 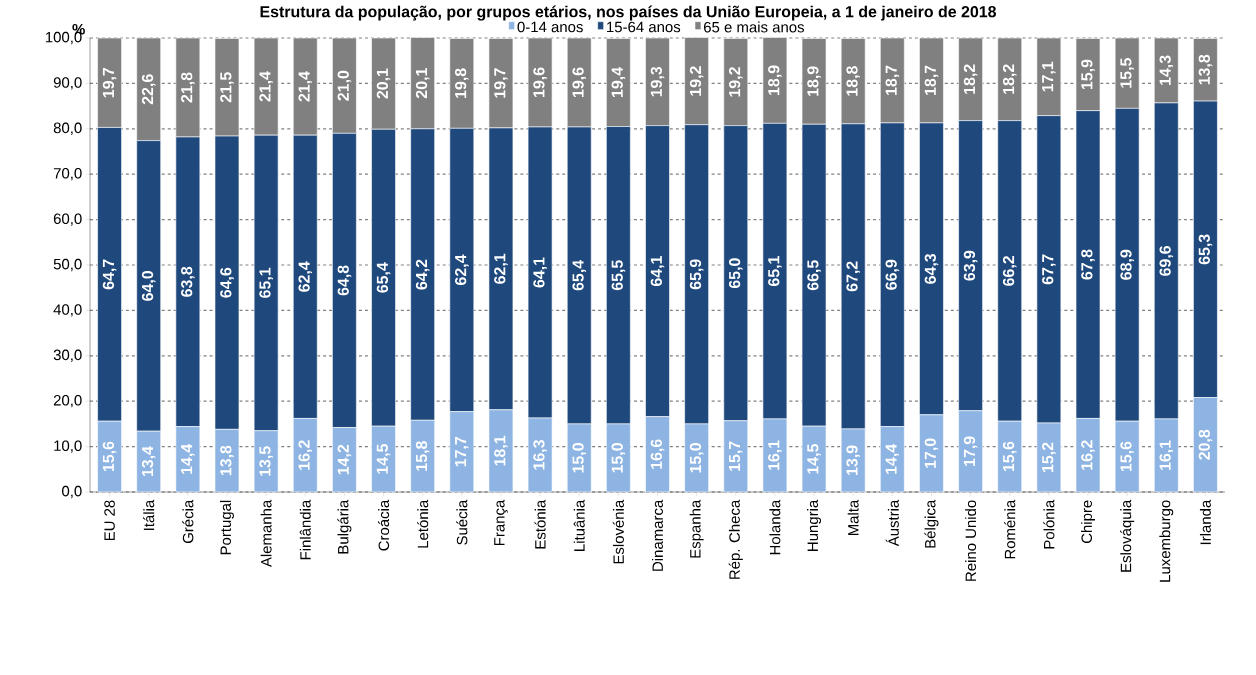 What do you see at coordinates (1088, 264) in the screenshot?
I see `data-label: 67,8` at bounding box center [1088, 264].